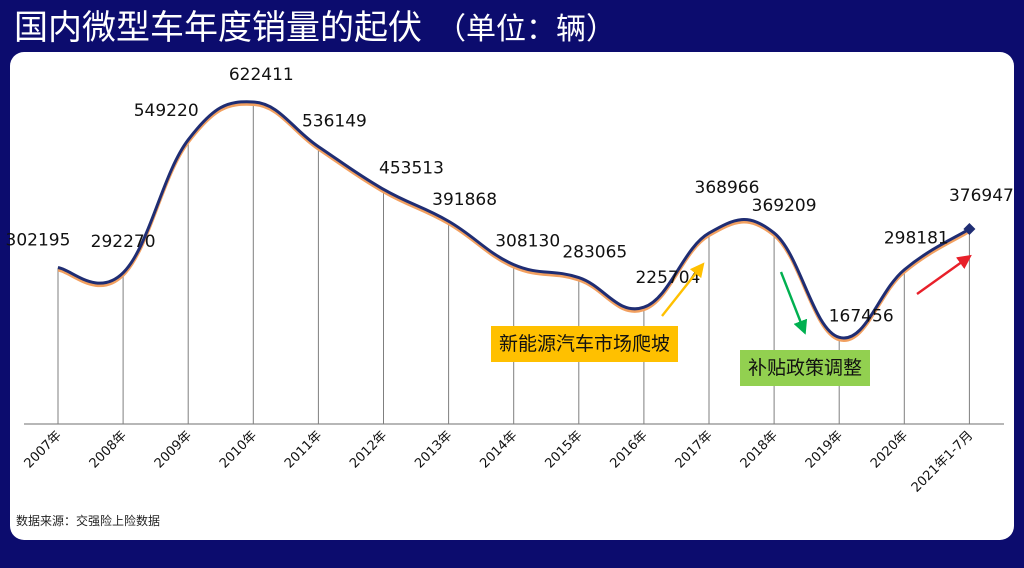  What do you see at coordinates (261, 75) in the screenshot?
I see `data-label: 622411` at bounding box center [261, 75].